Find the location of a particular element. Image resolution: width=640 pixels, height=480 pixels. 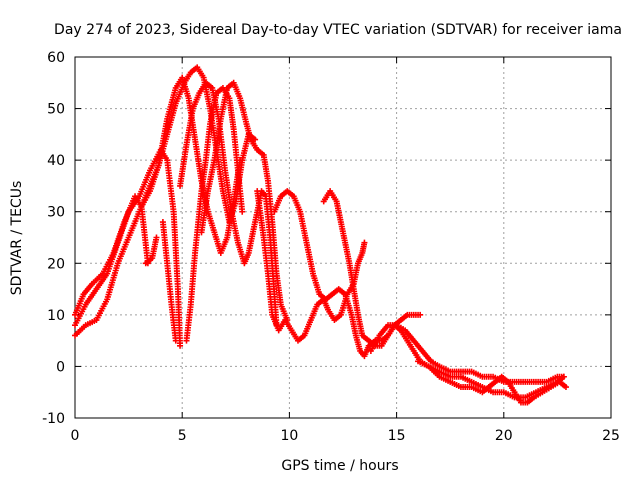

y-tick-label: 0 is located at coordinates (60, 367).